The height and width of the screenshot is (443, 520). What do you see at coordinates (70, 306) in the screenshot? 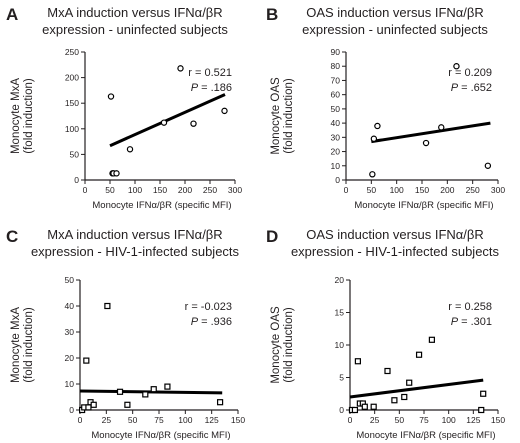
I see `y-tick-label: 40` at bounding box center [70, 306].